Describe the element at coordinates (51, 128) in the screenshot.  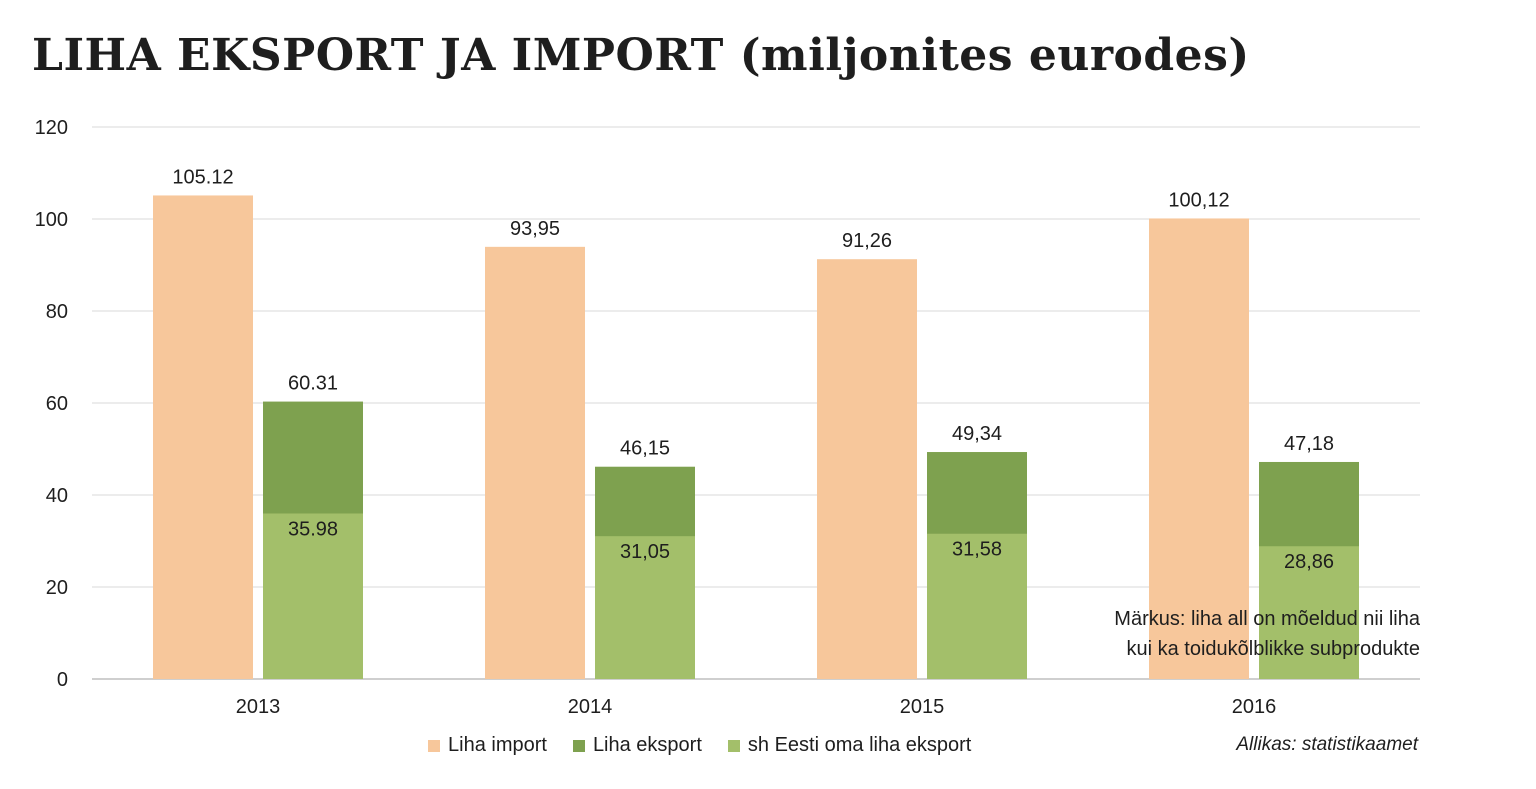
I see `y-tick-label: 120` at that location.